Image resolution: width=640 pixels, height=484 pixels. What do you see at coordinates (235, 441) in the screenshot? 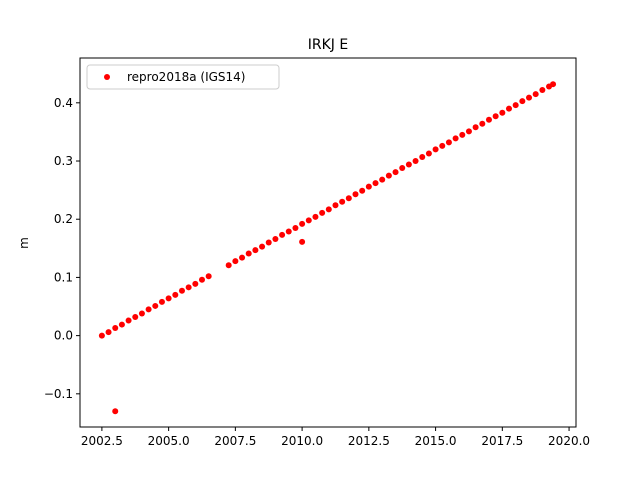
I see `x-tick-label: 2007.5` at bounding box center [235, 441].